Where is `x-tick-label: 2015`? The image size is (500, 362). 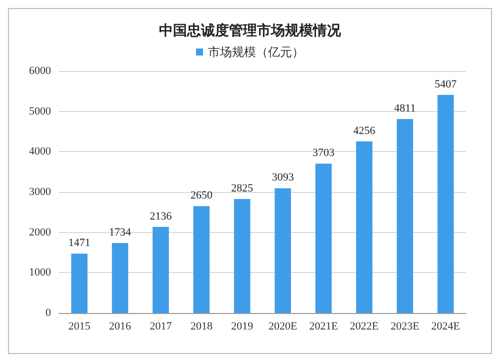
x-tick-label: 2015 is located at coordinates (79, 326).